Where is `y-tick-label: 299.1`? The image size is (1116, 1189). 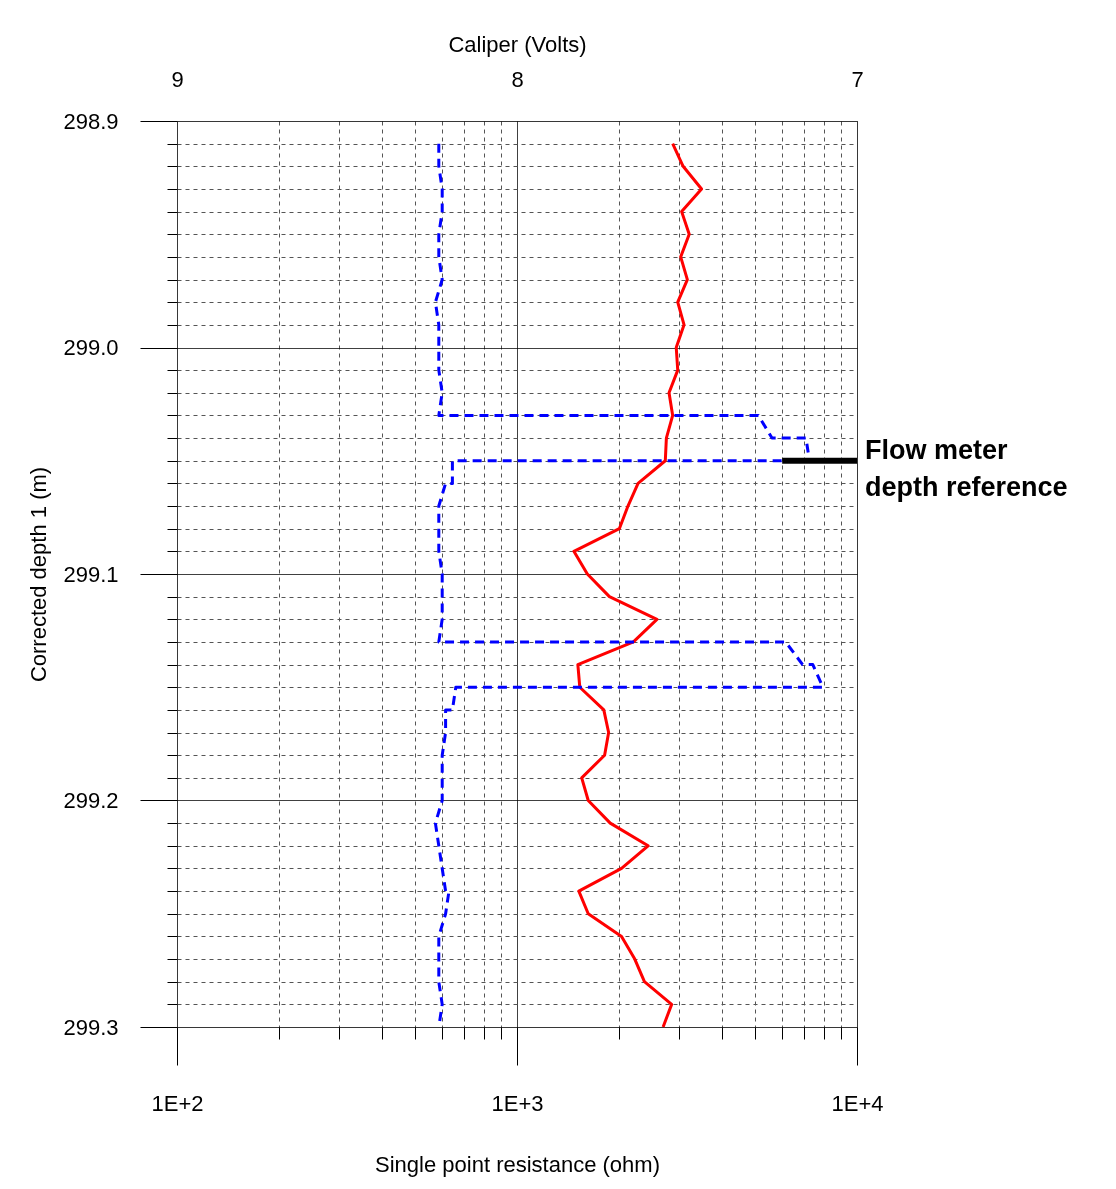
y-tick-label: 299.1 is located at coordinates (91, 574).